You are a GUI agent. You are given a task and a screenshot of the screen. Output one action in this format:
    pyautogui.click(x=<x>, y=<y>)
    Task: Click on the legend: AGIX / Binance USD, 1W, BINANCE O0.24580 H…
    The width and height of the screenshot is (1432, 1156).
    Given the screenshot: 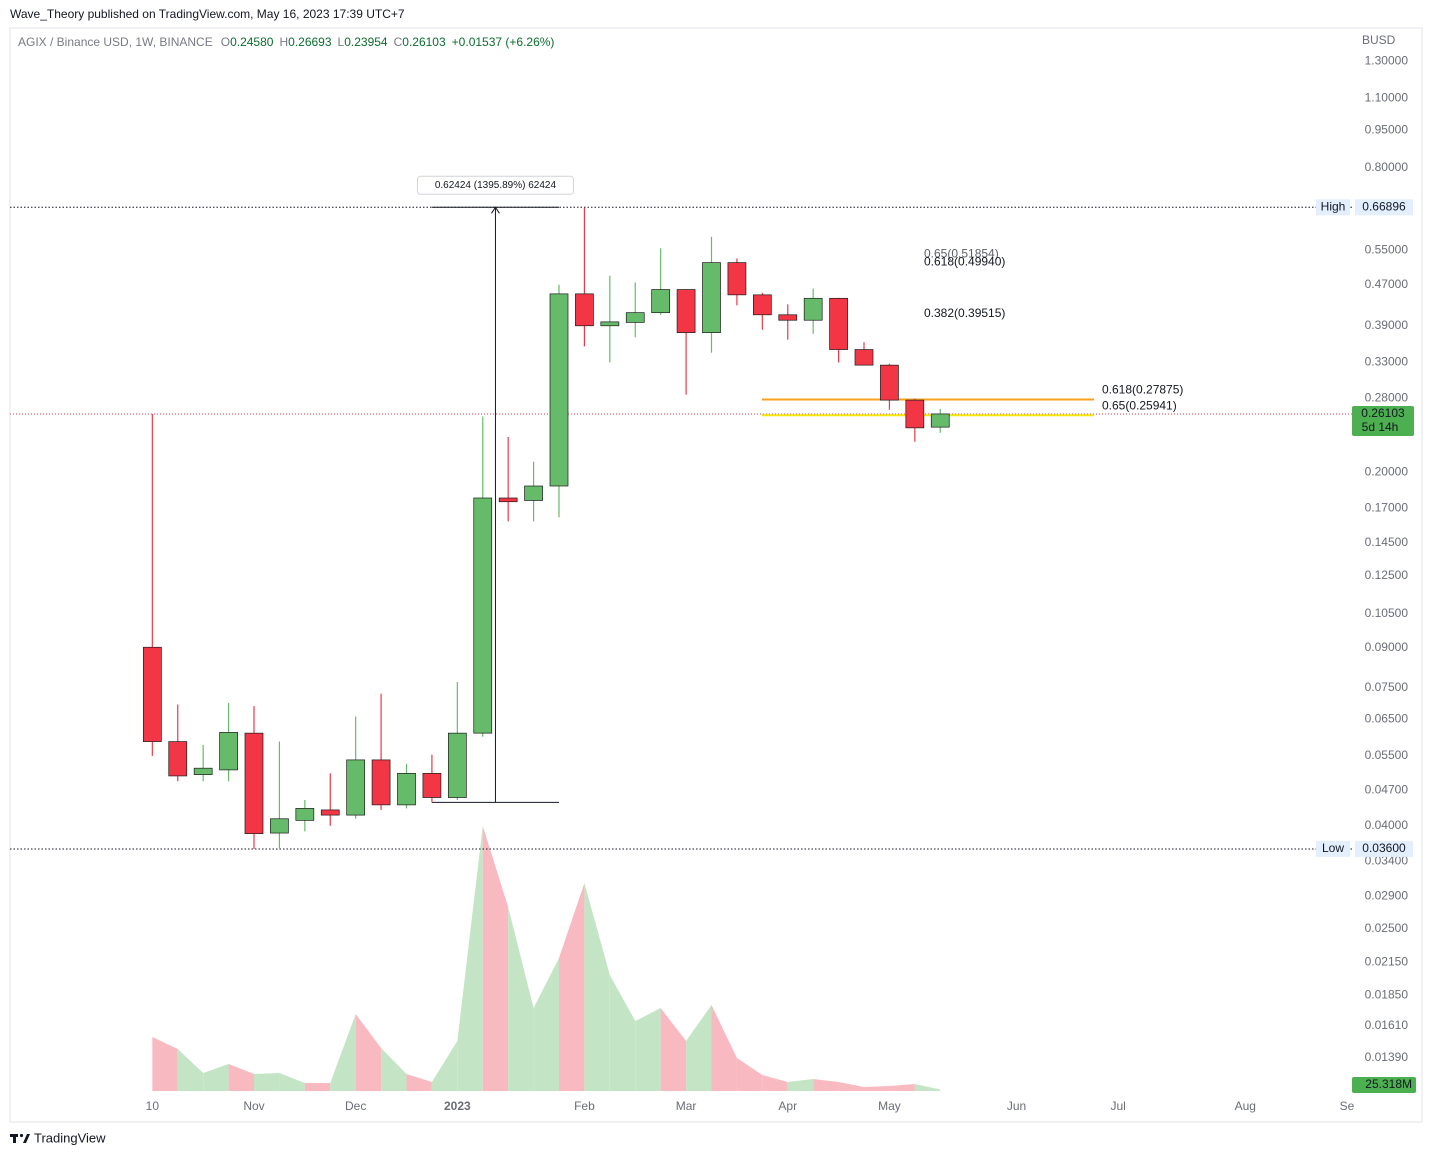 What is the action you would take?
    pyautogui.click(x=286, y=42)
    